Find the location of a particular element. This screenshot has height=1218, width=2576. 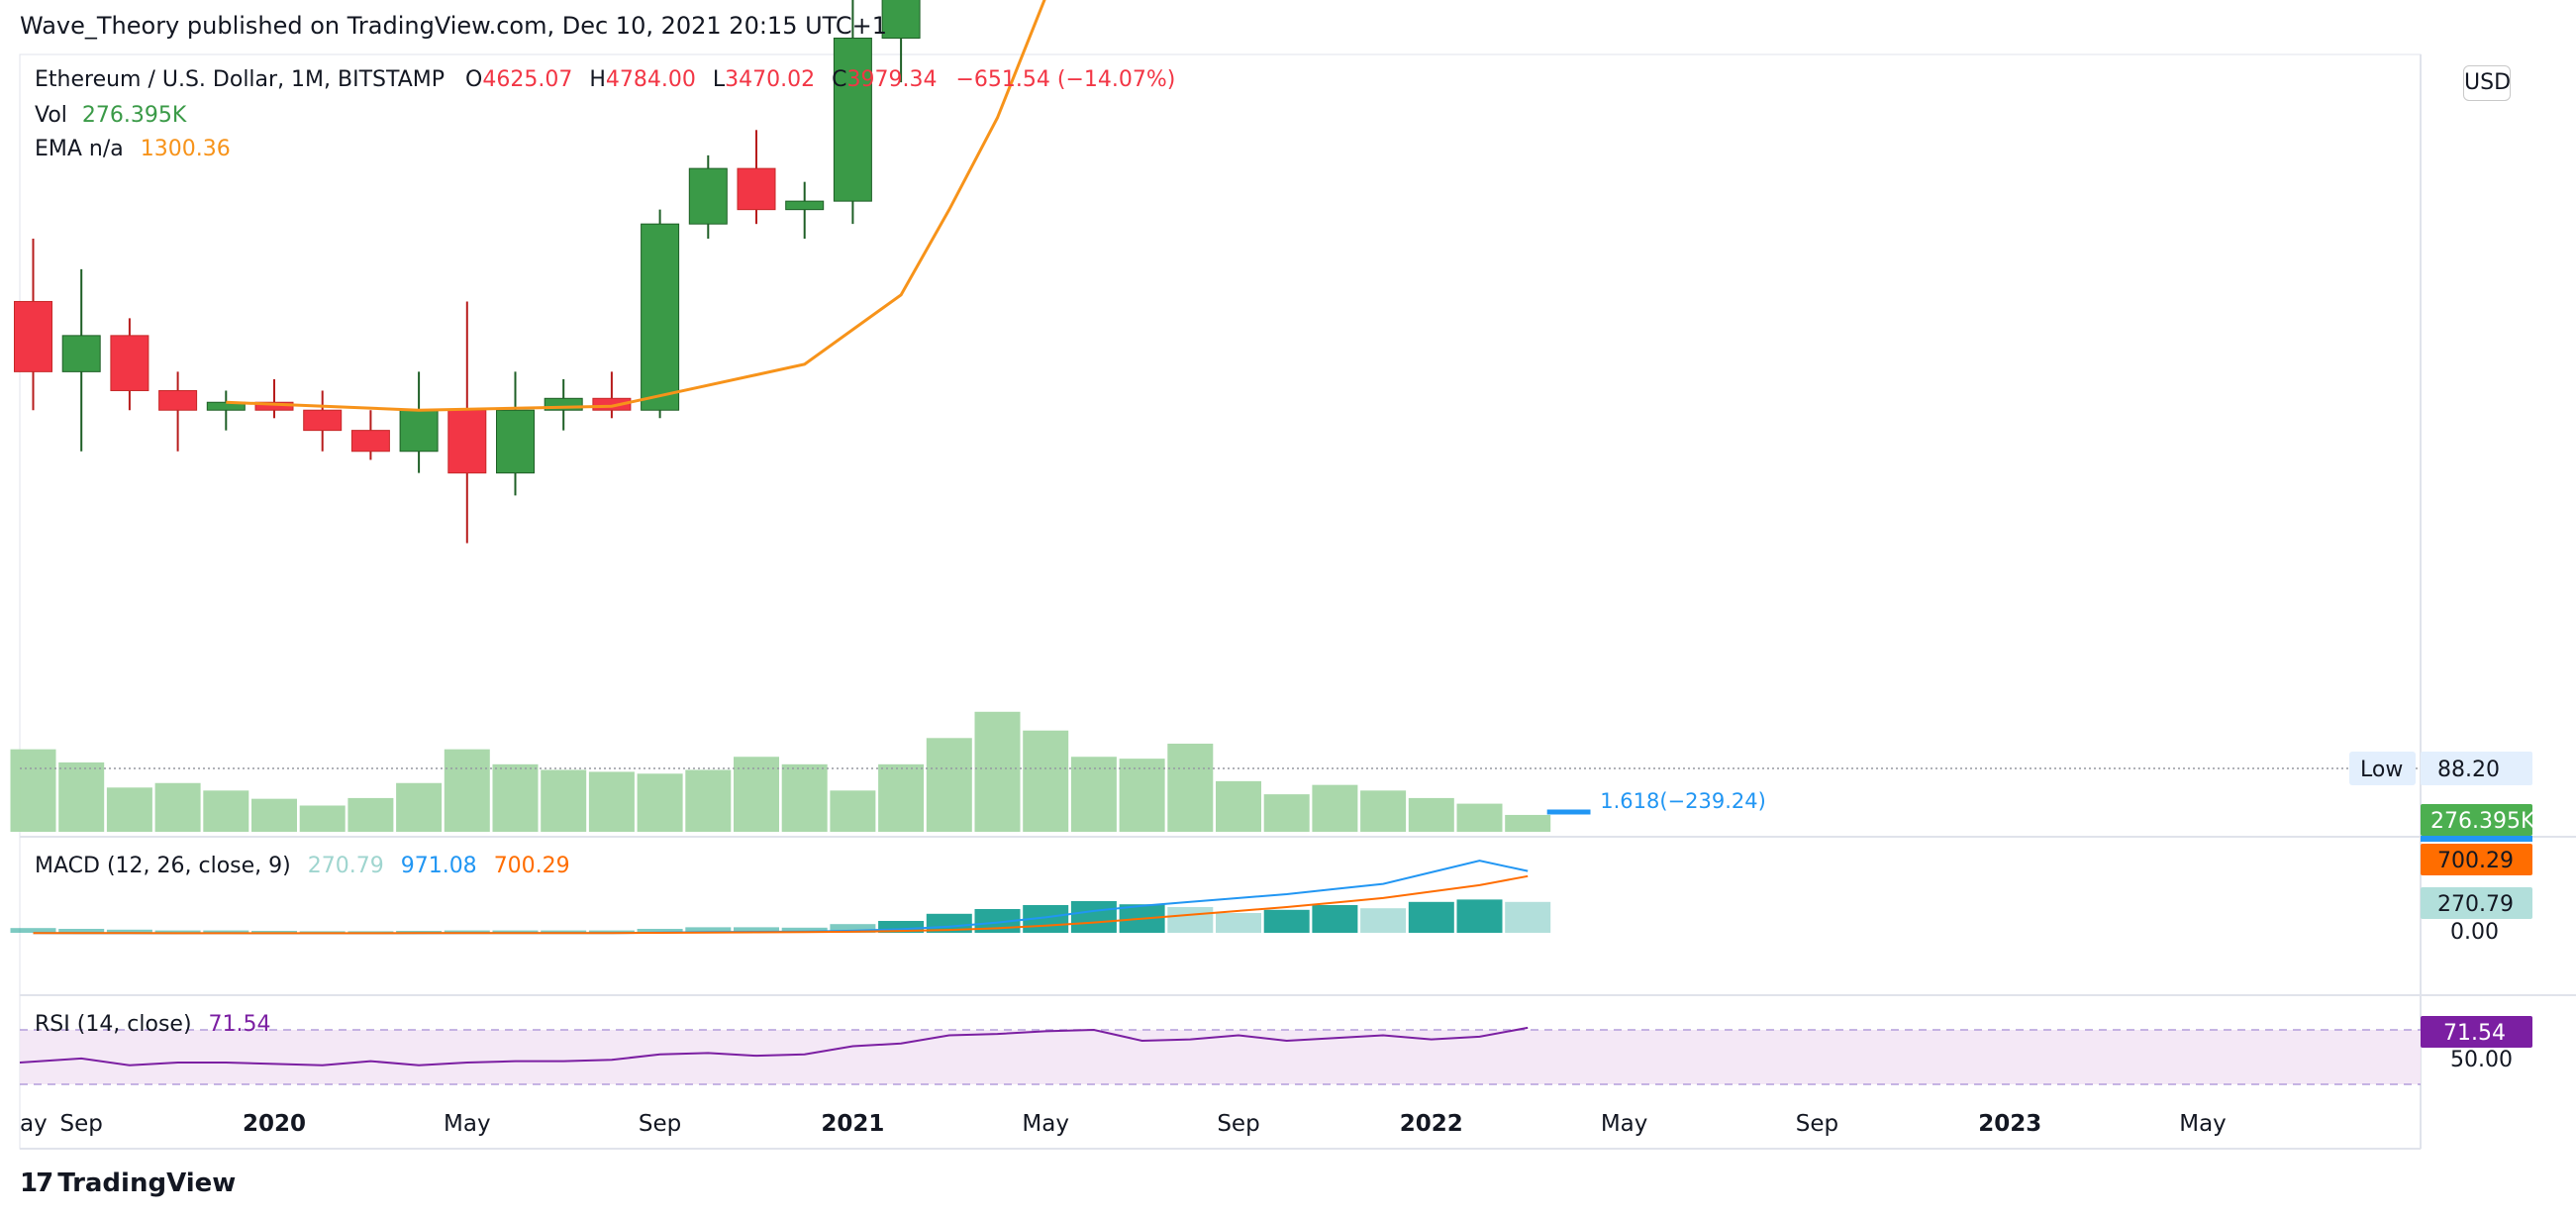

volume-badge-box is located at coordinates (2476, 820).